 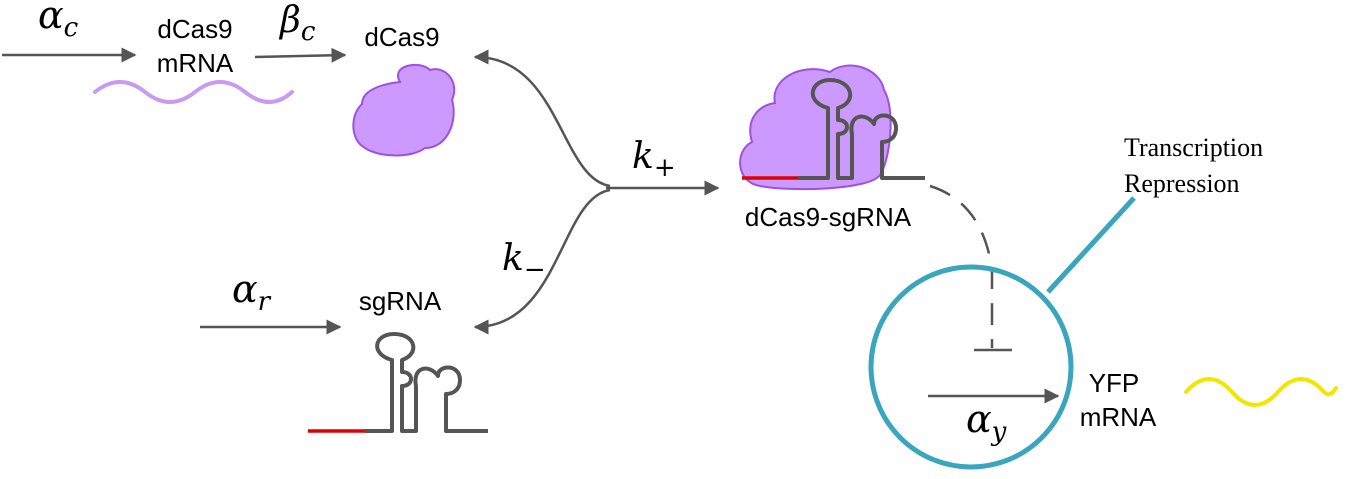 What do you see at coordinates (524, 261) in the screenshot?
I see `k-minus-label: k−` at bounding box center [524, 261].